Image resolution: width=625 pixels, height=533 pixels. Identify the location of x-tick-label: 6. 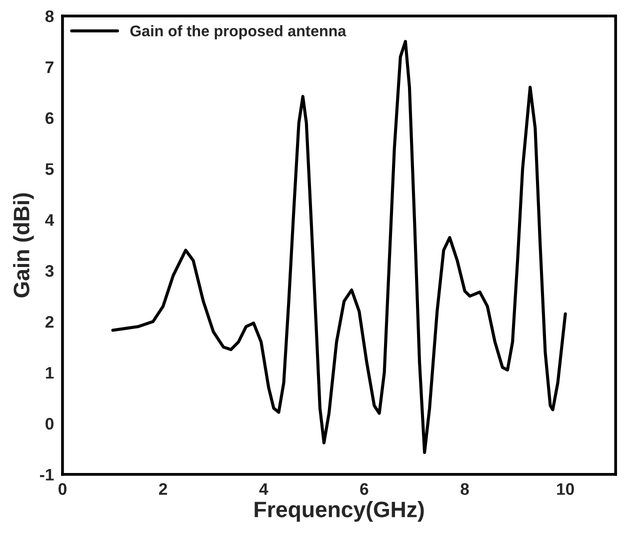
(364, 489).